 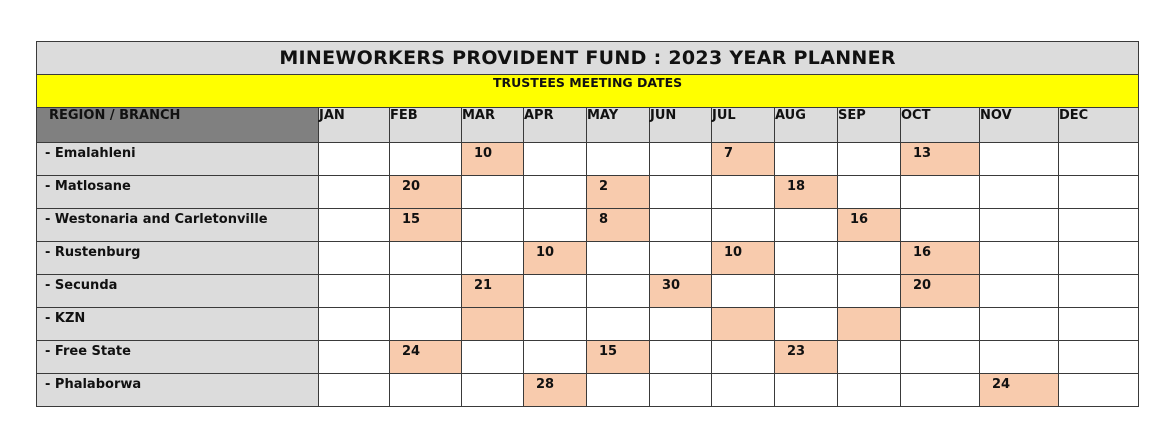 I want to click on date-cell-may: 8, so click(x=618, y=225).